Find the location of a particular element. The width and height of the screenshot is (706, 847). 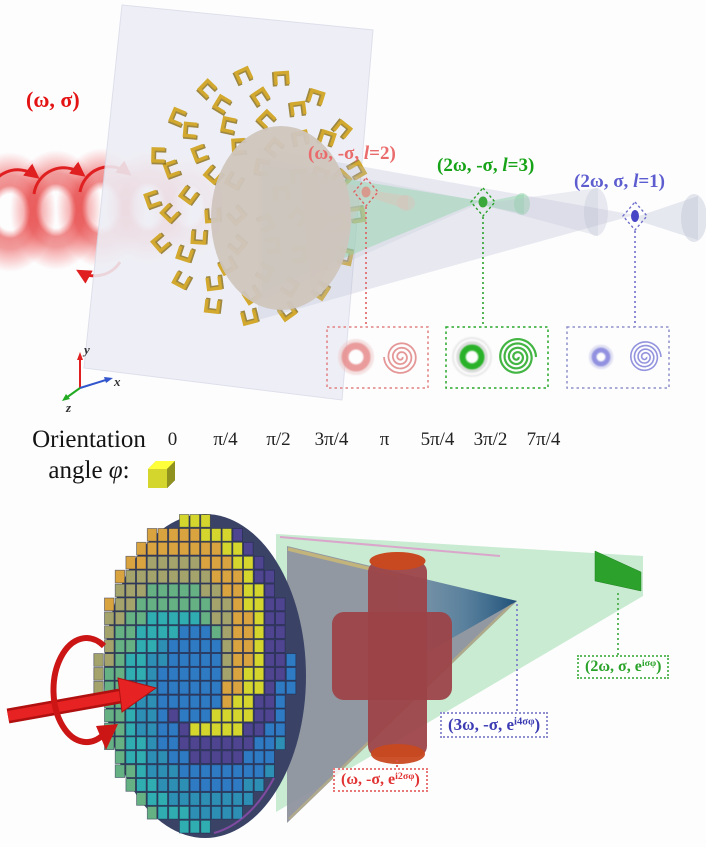

incident-arrow is located at coordinates (82, 692).